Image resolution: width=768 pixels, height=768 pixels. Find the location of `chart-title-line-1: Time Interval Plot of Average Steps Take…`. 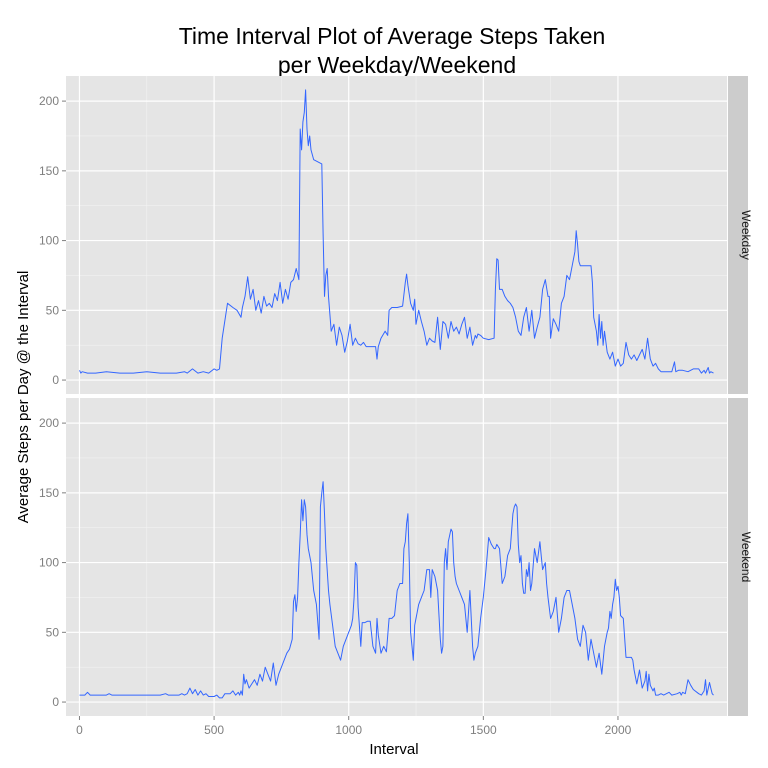

chart-title-line-1: Time Interval Plot of Average Steps Take… is located at coordinates (392, 36).